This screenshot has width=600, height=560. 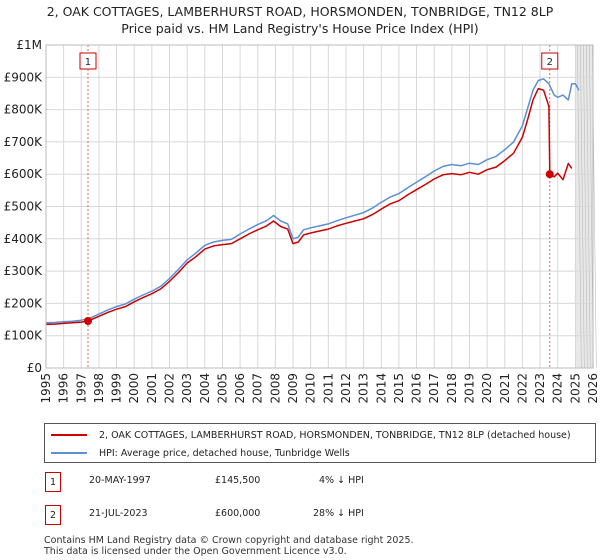 What do you see at coordinates (24, 174) in the screenshot?
I see `y-tick-label: £600K` at bounding box center [24, 174].